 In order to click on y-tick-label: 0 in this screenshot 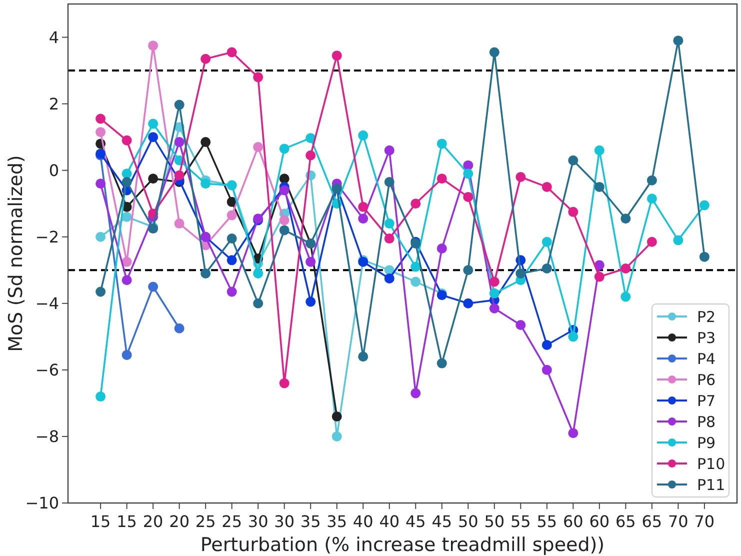, I will do `click(53, 170)`.